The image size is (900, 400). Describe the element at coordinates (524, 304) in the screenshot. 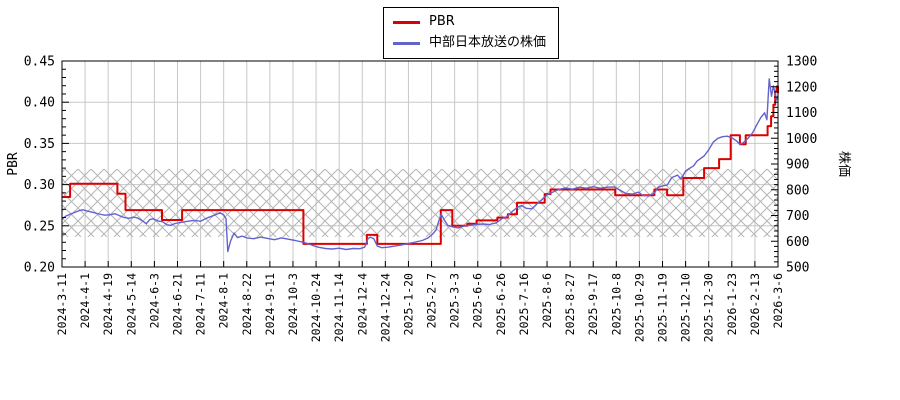

I see `x-axis-tick-label: 2025-7-16` at that location.